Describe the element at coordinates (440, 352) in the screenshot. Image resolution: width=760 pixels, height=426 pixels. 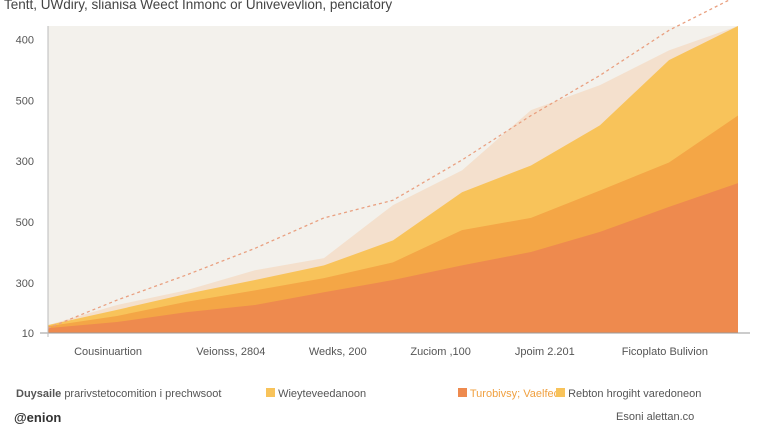
I see `x-tick-label: Zuciom ,100` at that location.